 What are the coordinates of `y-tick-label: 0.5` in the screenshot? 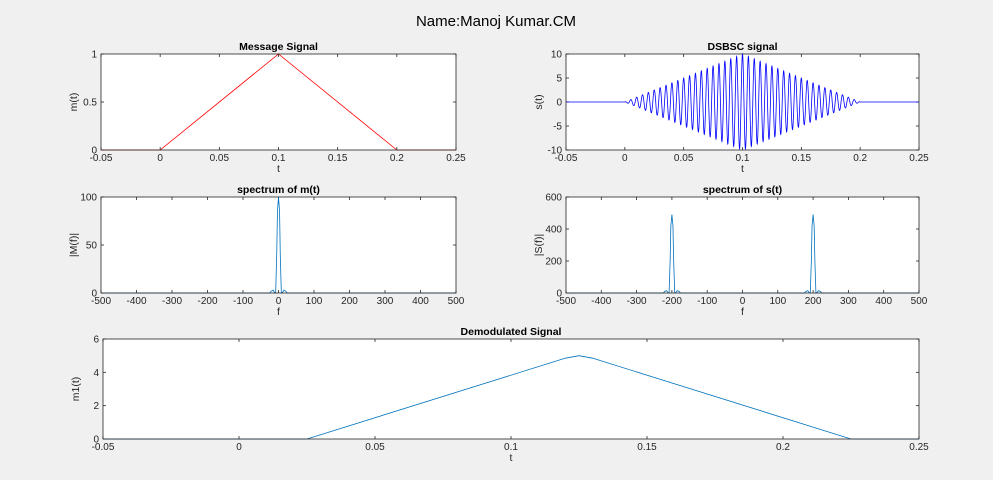 It's located at (90, 103).